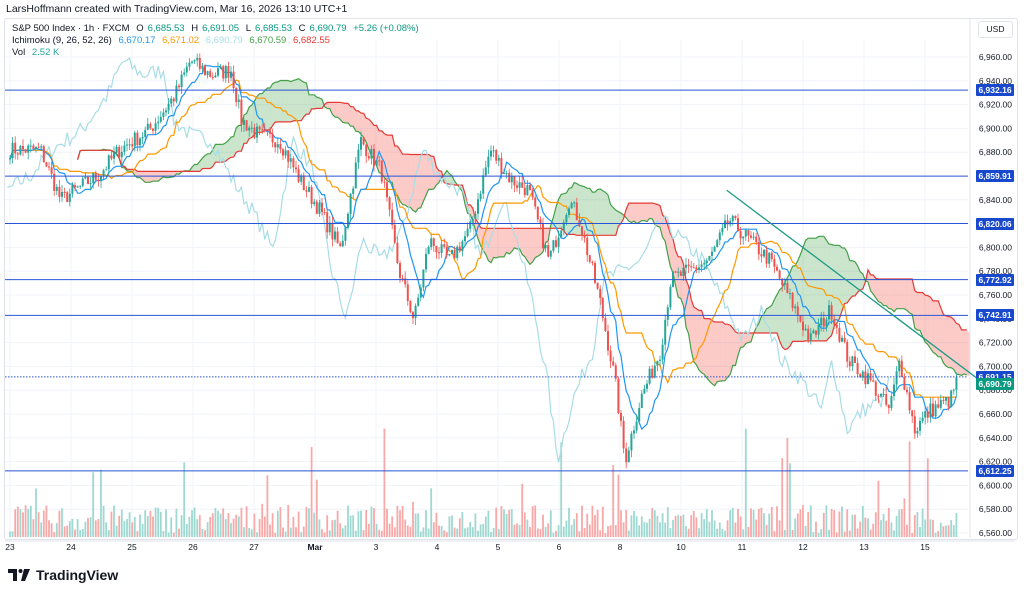  What do you see at coordinates (803, 547) in the screenshot?
I see `x-tick-label: 12` at bounding box center [803, 547].